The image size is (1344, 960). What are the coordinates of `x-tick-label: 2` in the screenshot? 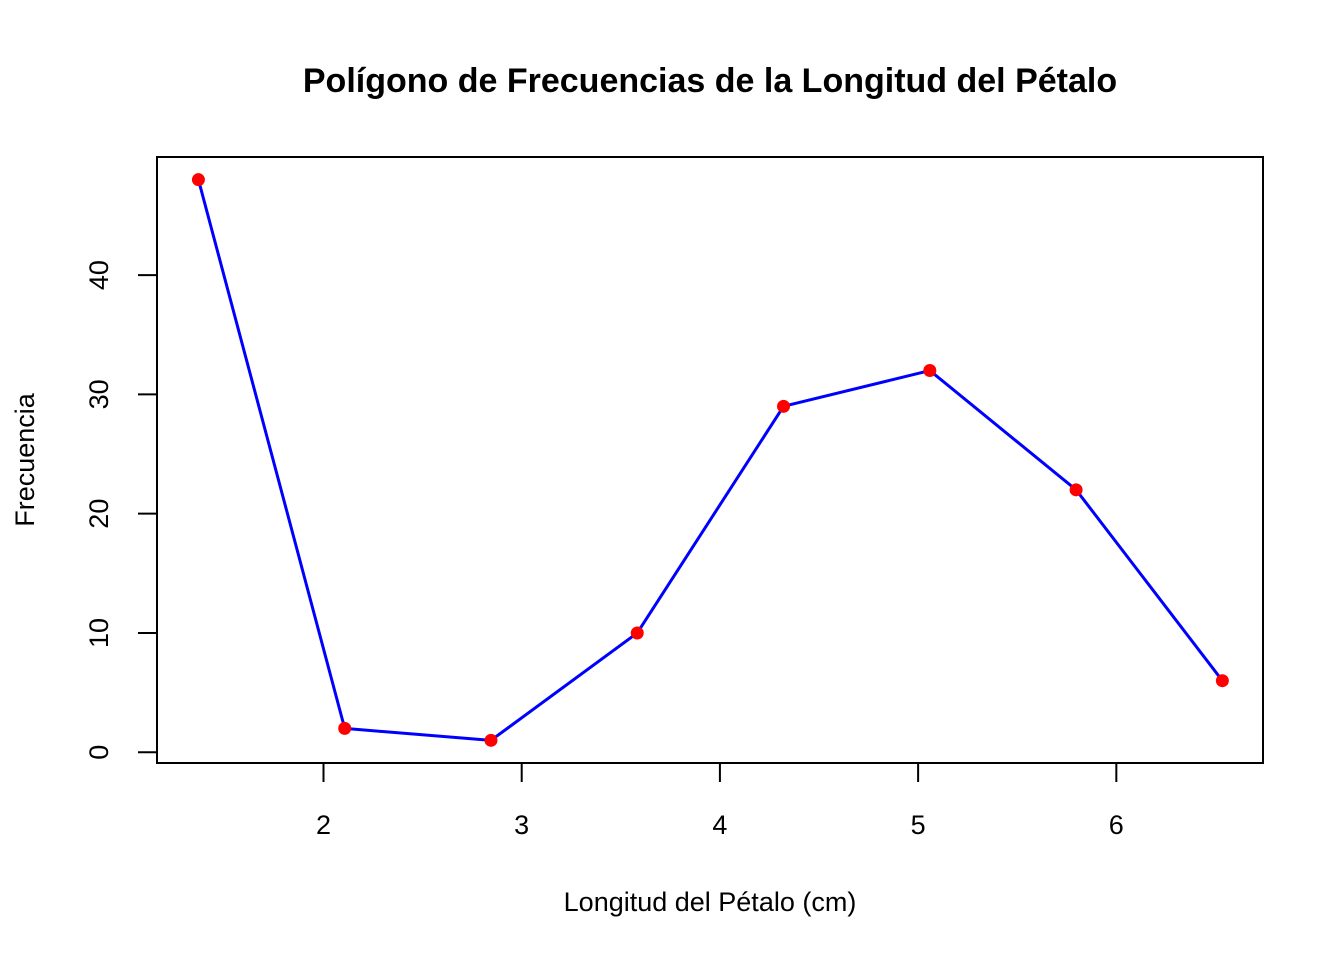 It's located at (323, 825).